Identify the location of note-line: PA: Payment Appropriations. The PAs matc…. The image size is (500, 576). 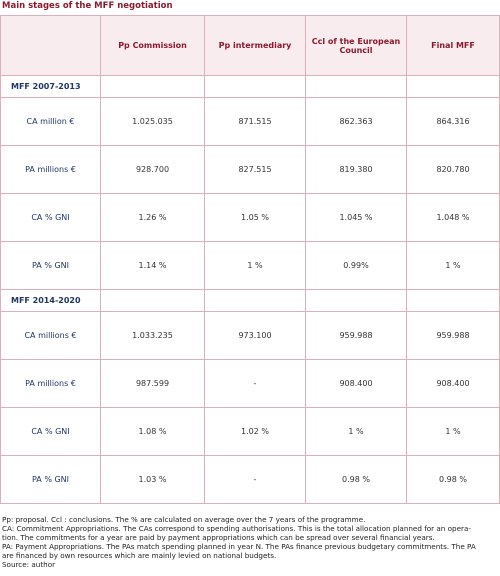
(239, 546).